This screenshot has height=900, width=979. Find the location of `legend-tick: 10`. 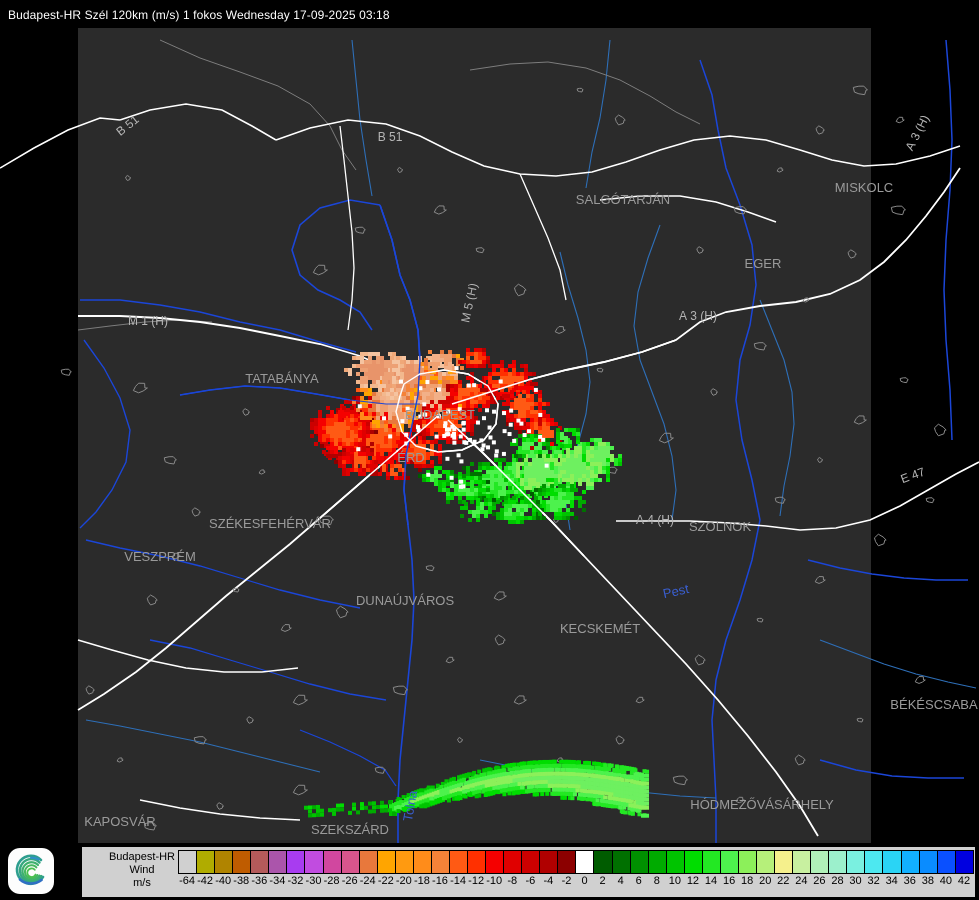

legend-tick: 10 is located at coordinates (674, 881).